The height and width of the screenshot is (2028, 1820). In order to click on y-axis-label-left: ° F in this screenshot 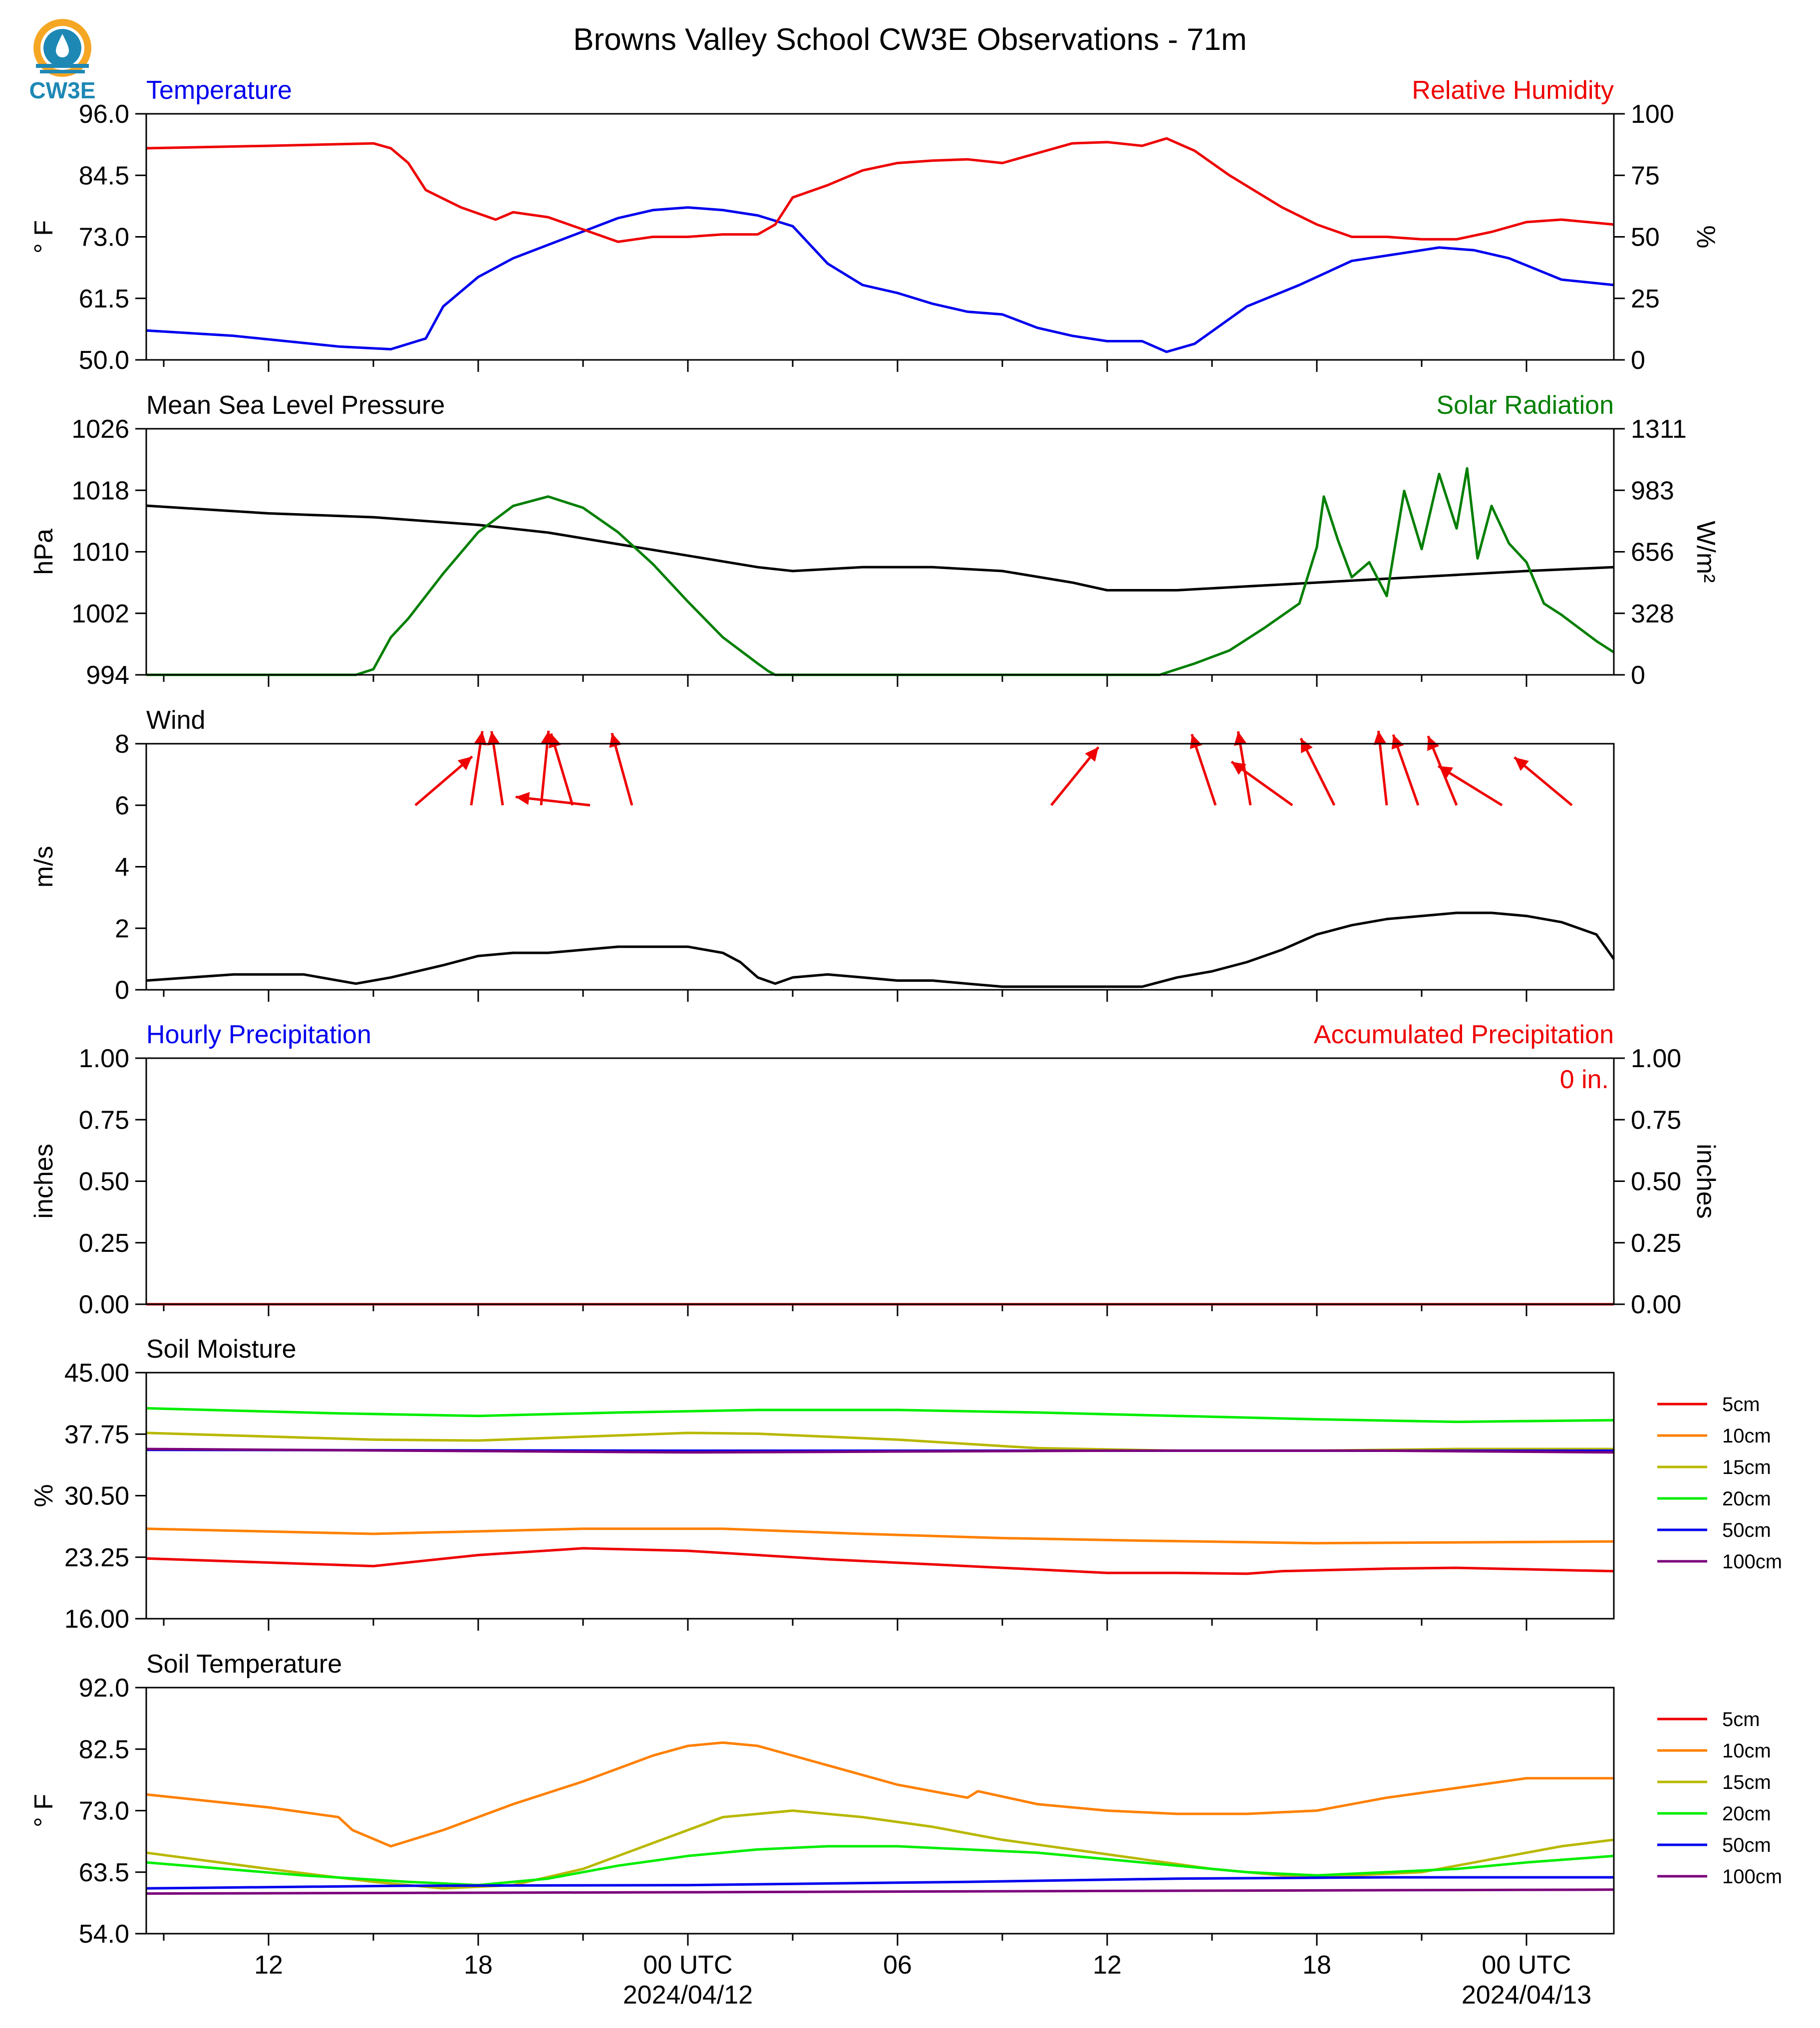, I will do `click(43, 1810)`.